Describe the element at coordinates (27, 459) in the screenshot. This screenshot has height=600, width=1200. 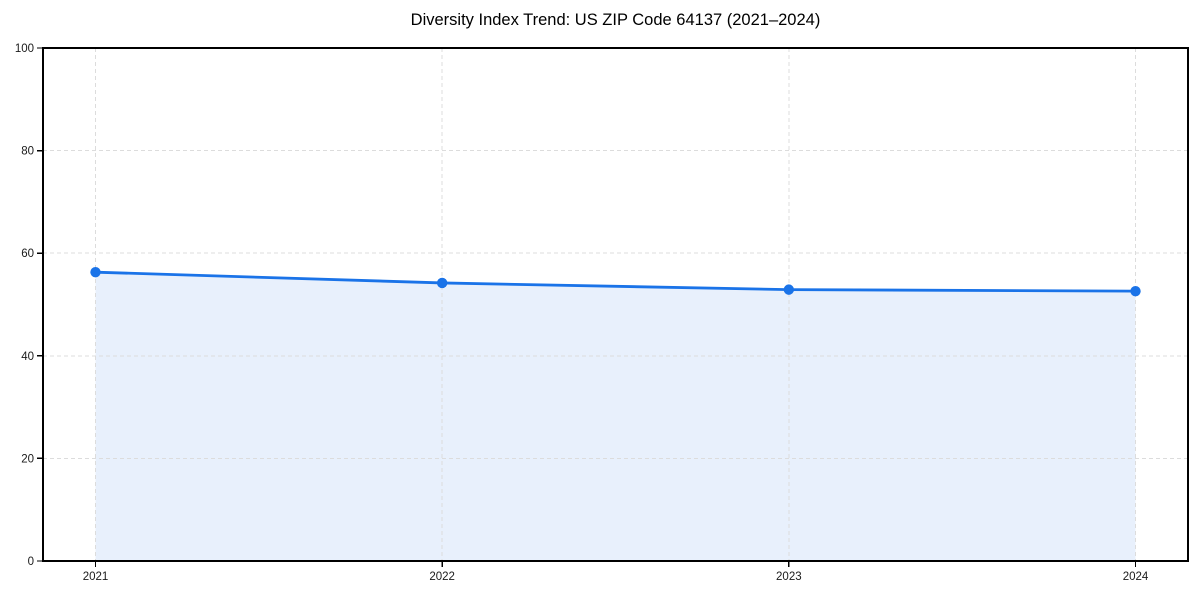
I see `y-tick-label: 20` at that location.